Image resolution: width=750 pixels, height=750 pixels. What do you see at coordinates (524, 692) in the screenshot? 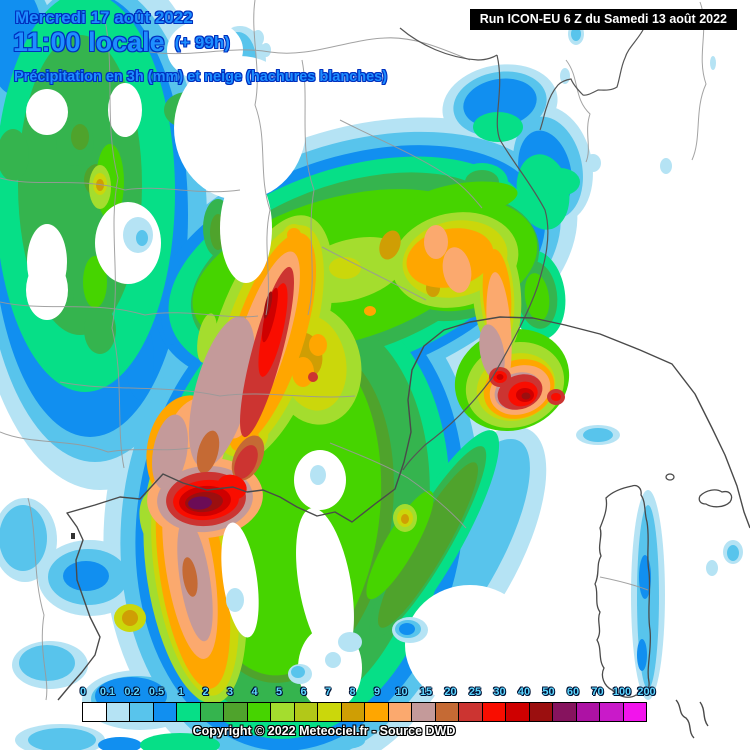
I see `legend-value-label: 40` at bounding box center [524, 692].